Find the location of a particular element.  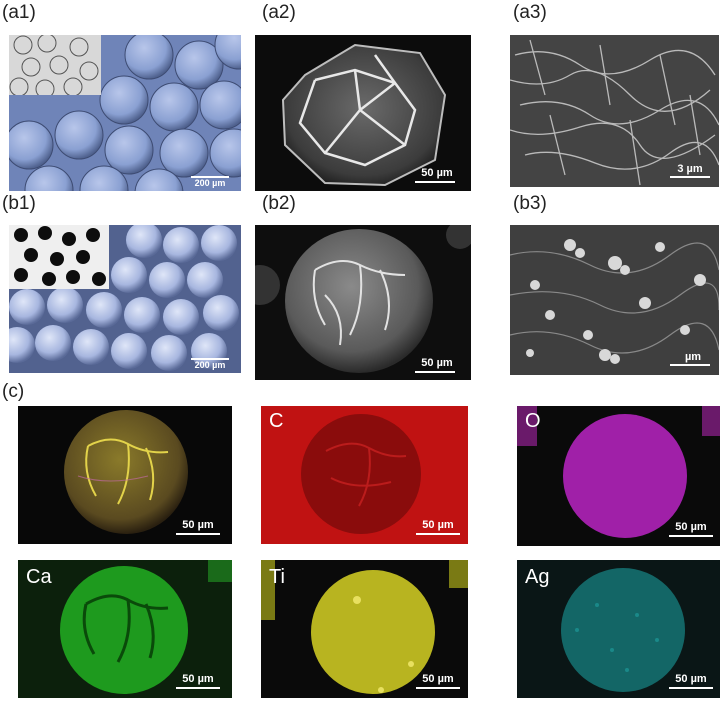

panel-c-calcium-map: Ca 50 µm is located at coordinates (125, 629).